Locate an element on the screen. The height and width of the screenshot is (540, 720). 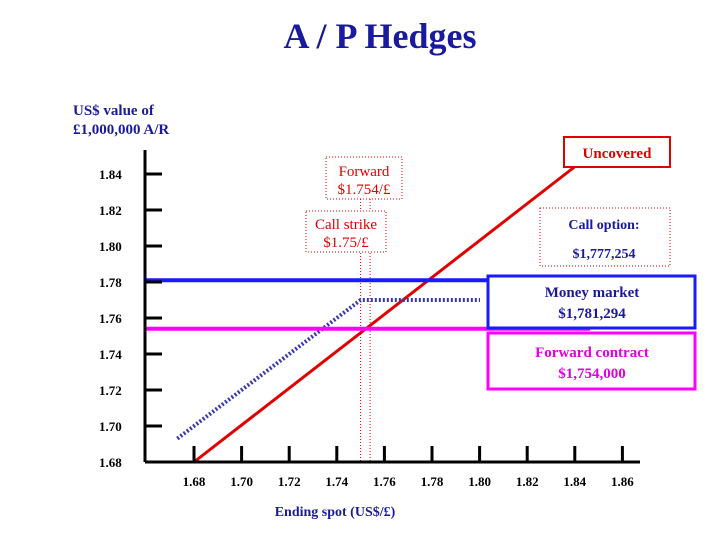
forward-contract-label-2: $1,754,000 is located at coordinates (592, 374).